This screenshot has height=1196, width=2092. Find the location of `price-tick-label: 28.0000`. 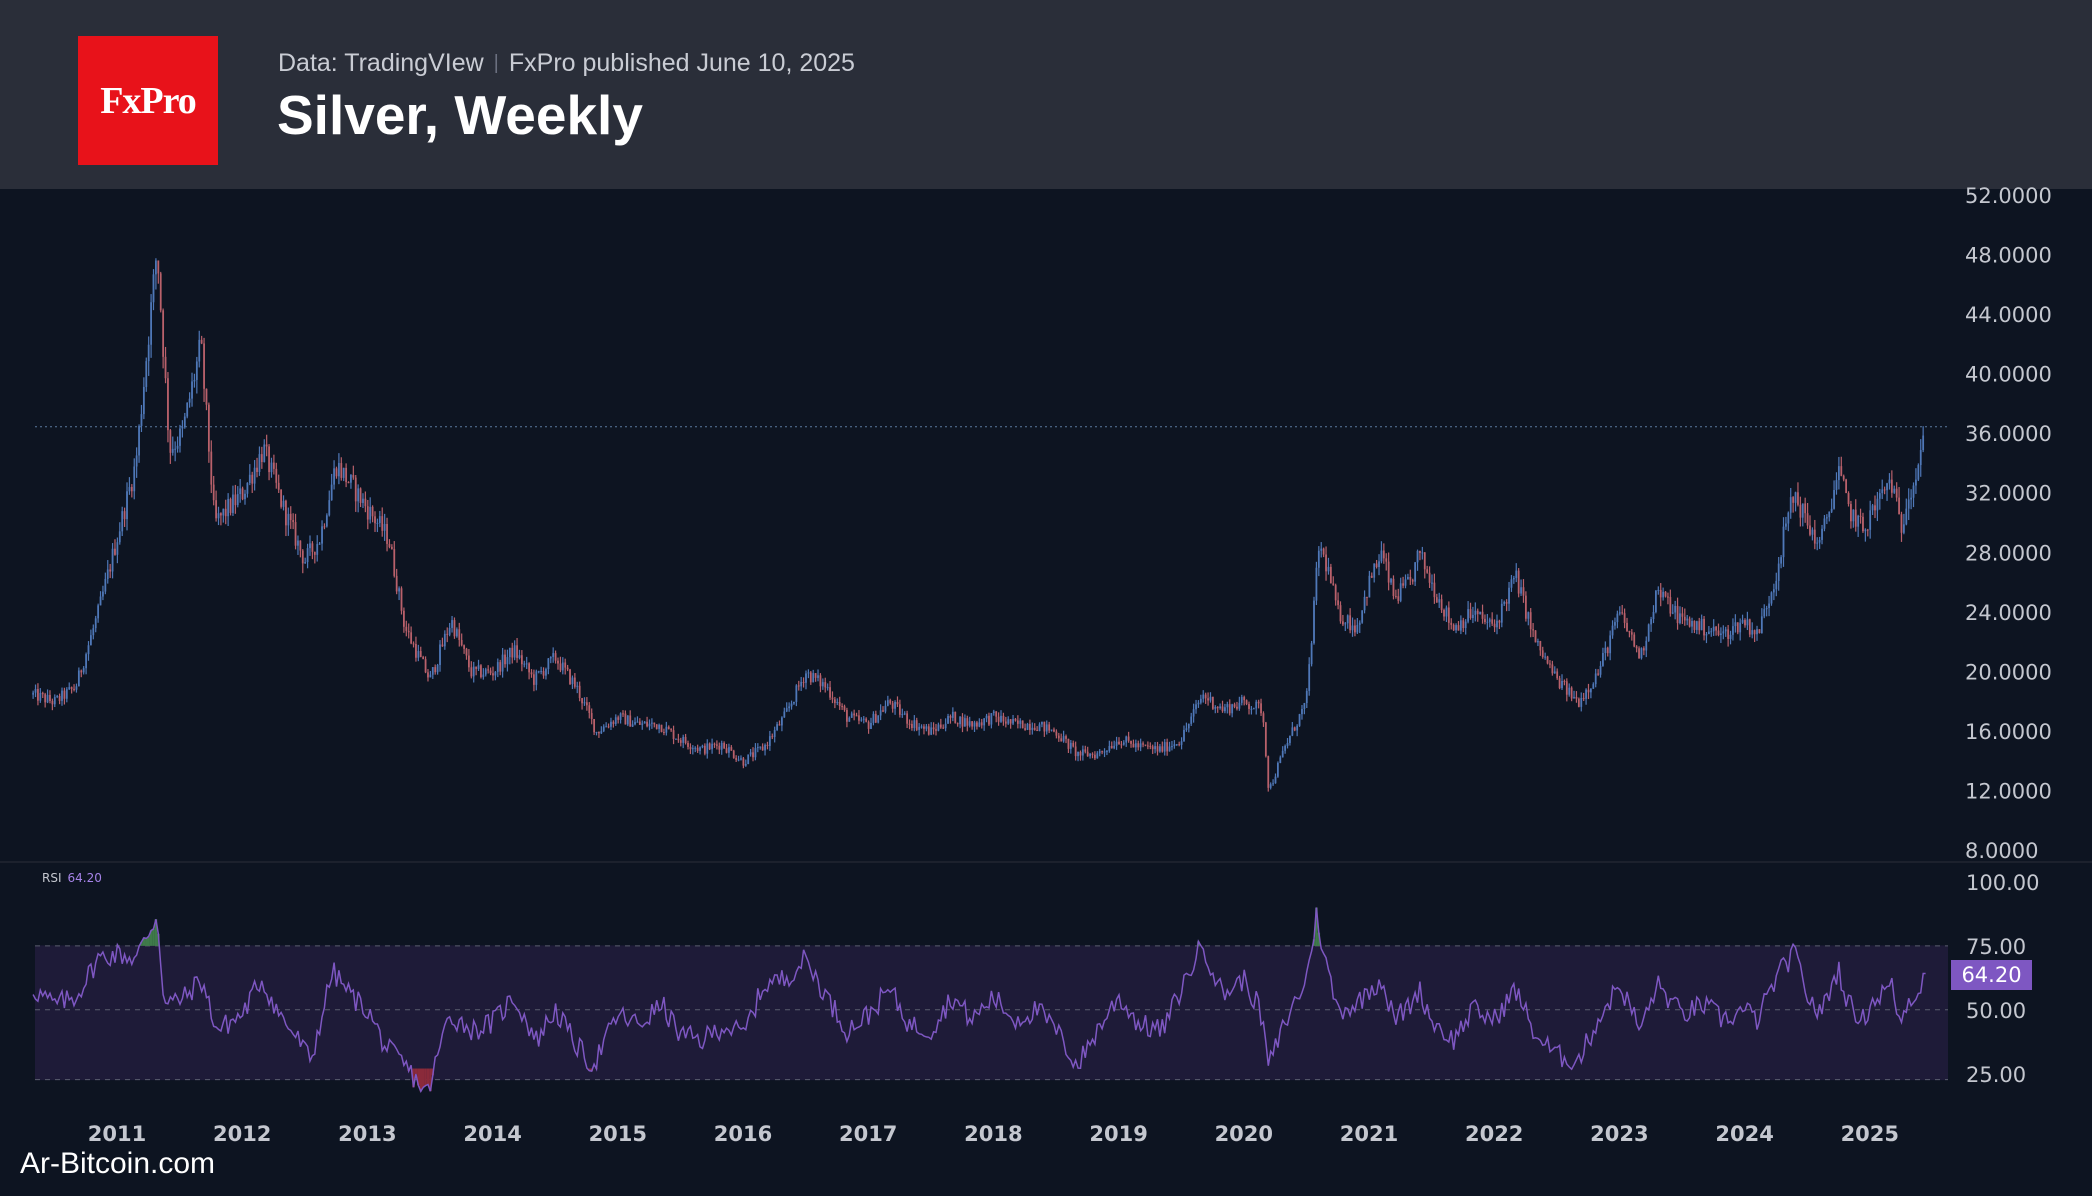

price-tick-label: 28.0000 is located at coordinates (2008, 553).